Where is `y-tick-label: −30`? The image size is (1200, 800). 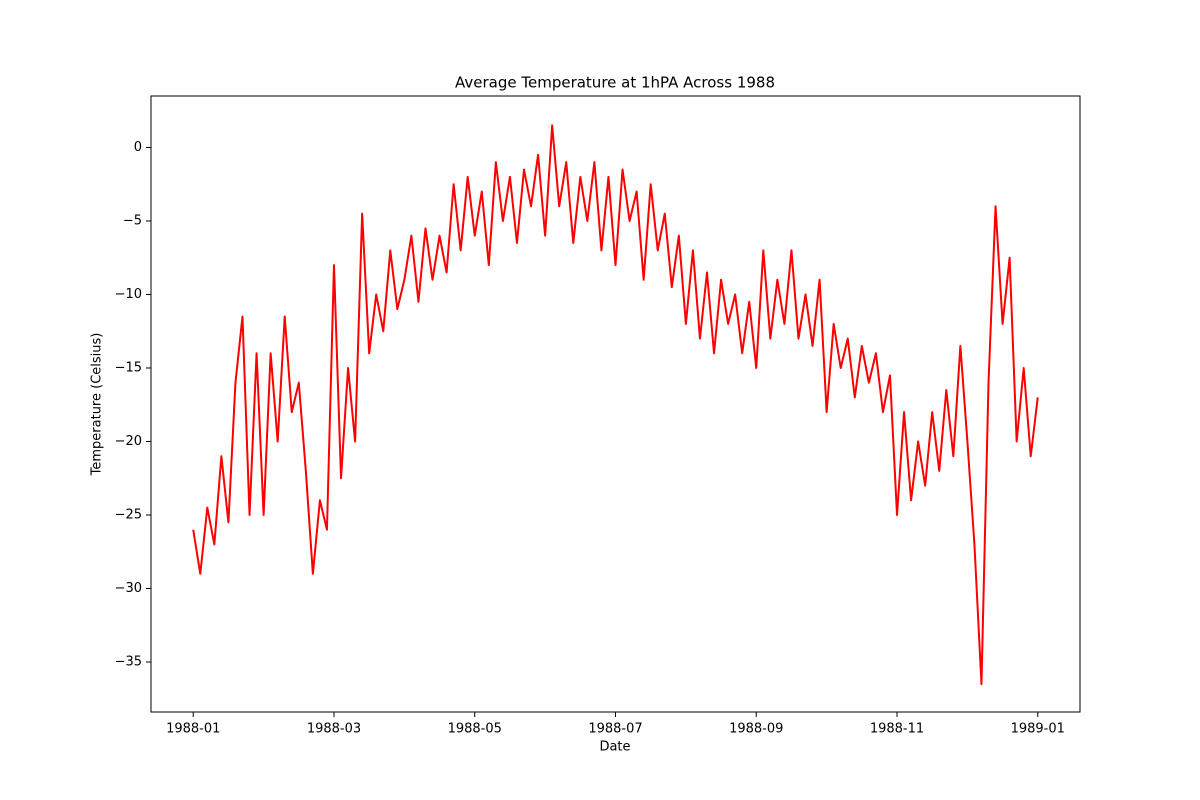 y-tick-label: −30 is located at coordinates (128, 588).